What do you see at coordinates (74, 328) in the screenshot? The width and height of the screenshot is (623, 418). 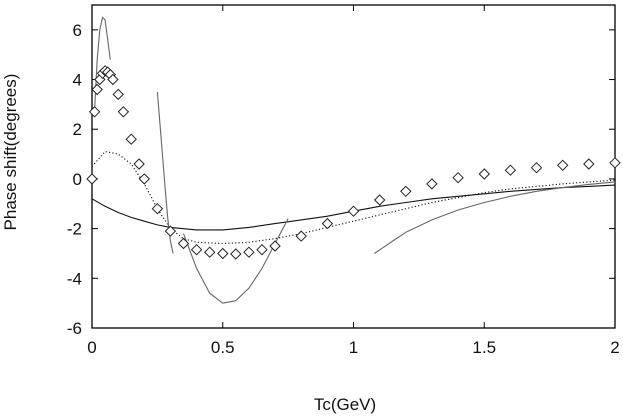 I see `y-tick-label: -6` at bounding box center [74, 328].